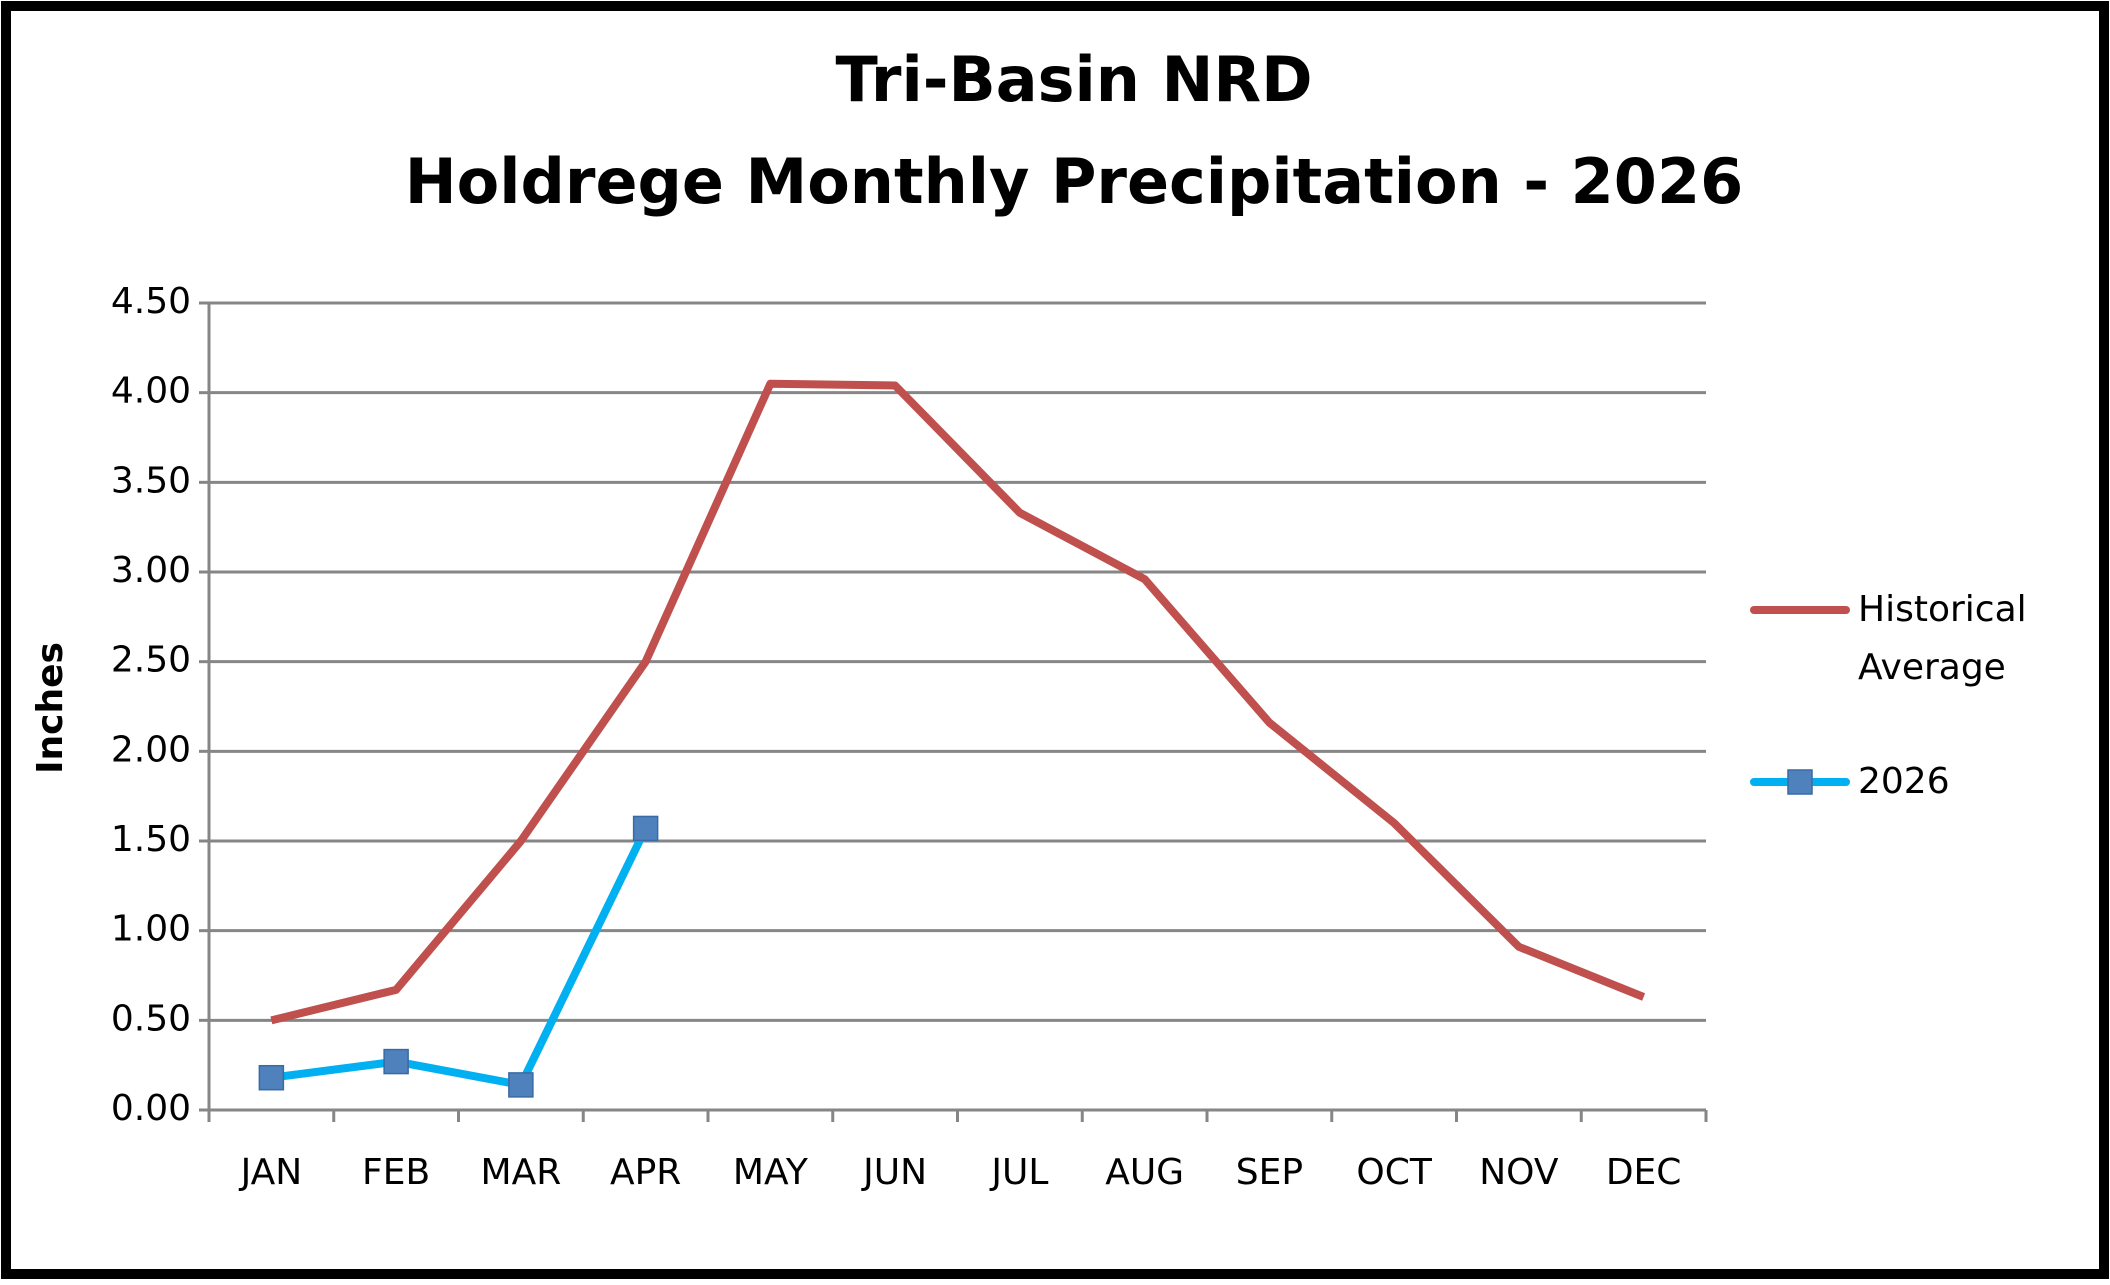 The height and width of the screenshot is (1285, 2110). I want to click on x-tick-label: JUN, so click(894, 1172).